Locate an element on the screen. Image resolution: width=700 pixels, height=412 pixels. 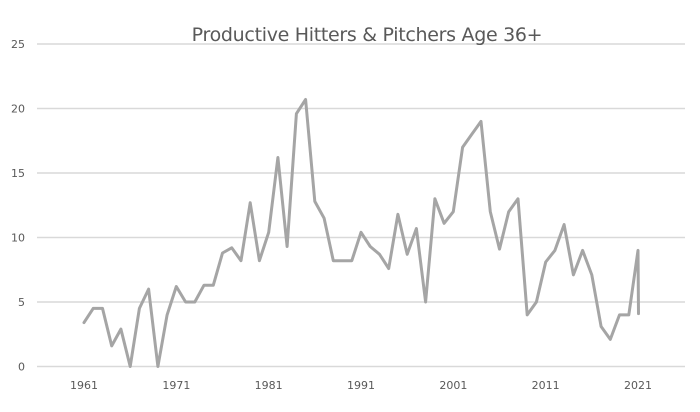
y-axis-labels: 0 5 10 15 20 25 is located at coordinates (18, 206).